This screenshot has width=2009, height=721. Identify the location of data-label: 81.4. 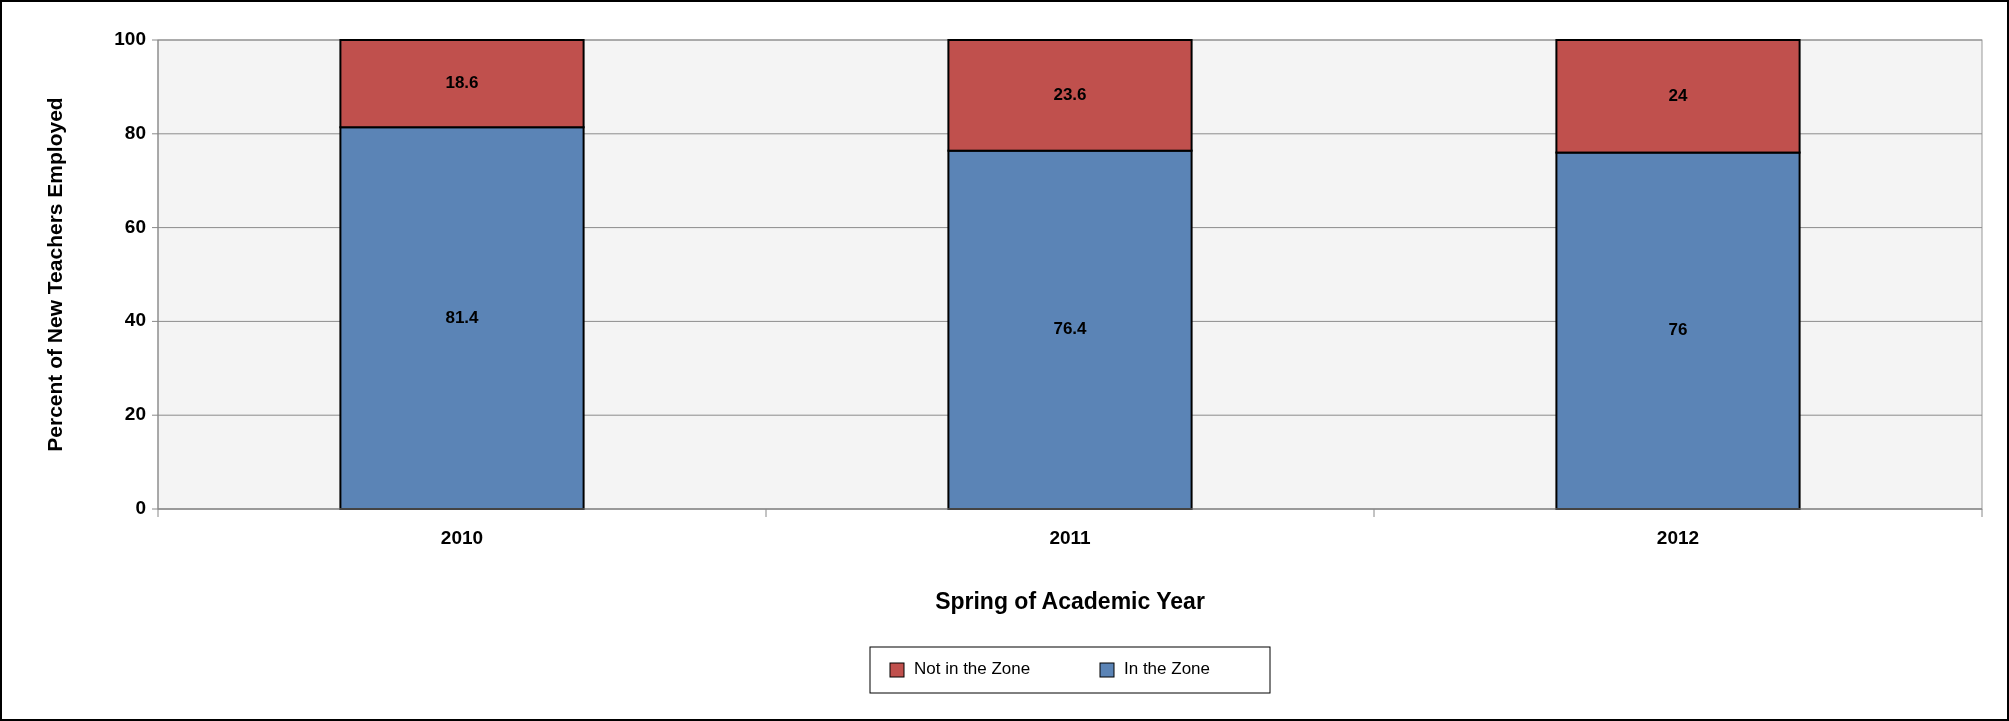
(462, 317).